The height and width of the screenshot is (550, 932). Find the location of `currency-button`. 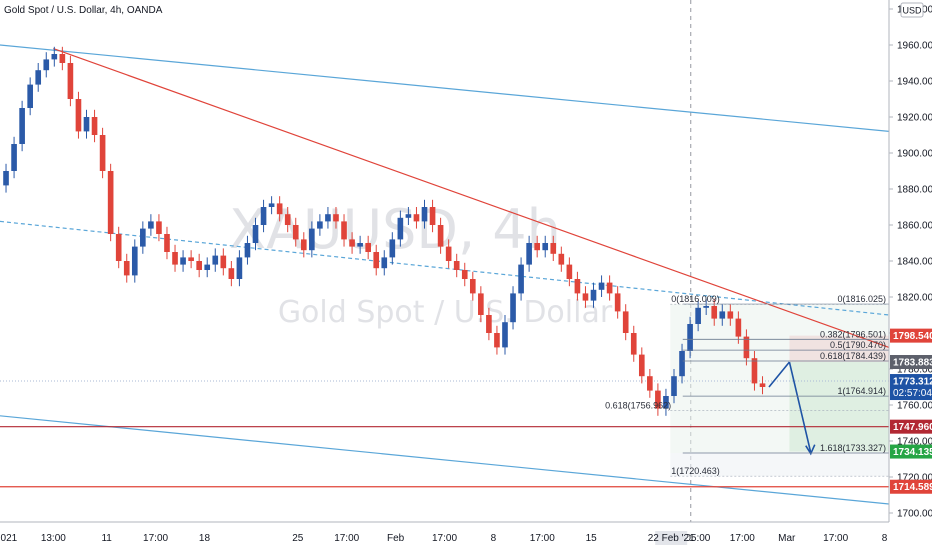

currency-button is located at coordinates (912, 10).